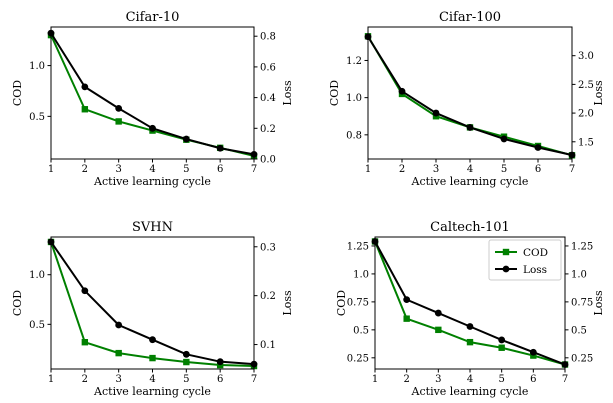 Image resolution: width=613 pixels, height=403 pixels. What do you see at coordinates (470, 17) in the screenshot?
I see `chart-title: Cifar-100` at bounding box center [470, 17].